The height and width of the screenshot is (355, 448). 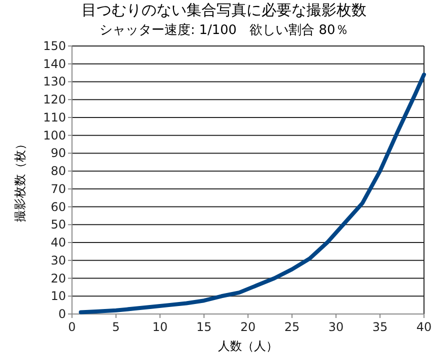 What do you see at coordinates (58, 260) in the screenshot?
I see `y-tick-label: 30` at bounding box center [58, 260].